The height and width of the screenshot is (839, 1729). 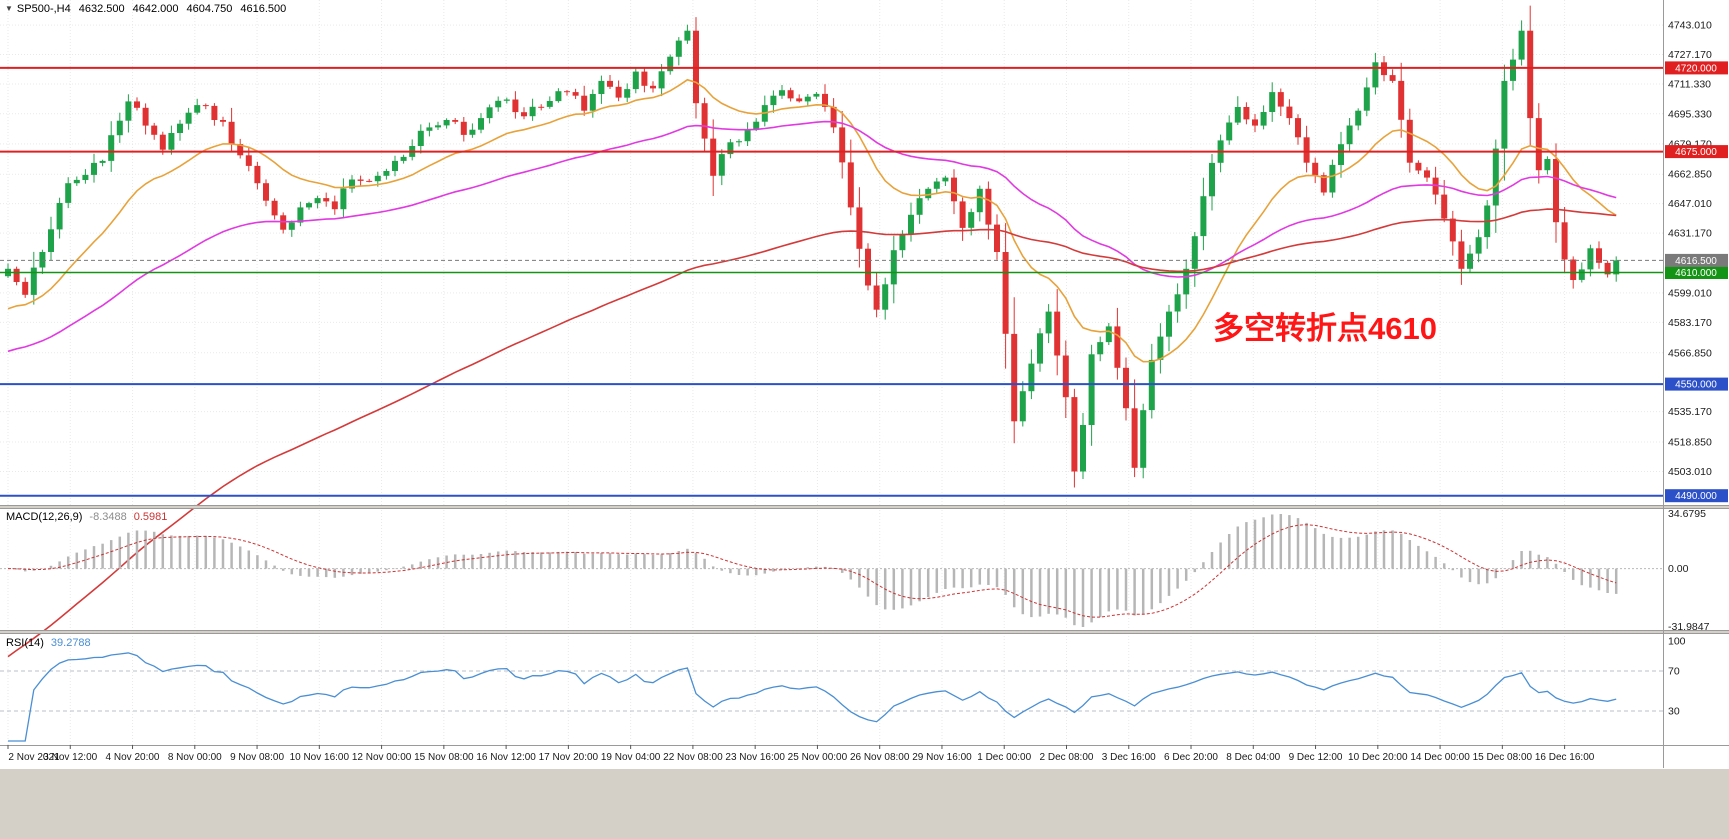 I want to click on price-badge-4490.000, so click(x=1696, y=496).